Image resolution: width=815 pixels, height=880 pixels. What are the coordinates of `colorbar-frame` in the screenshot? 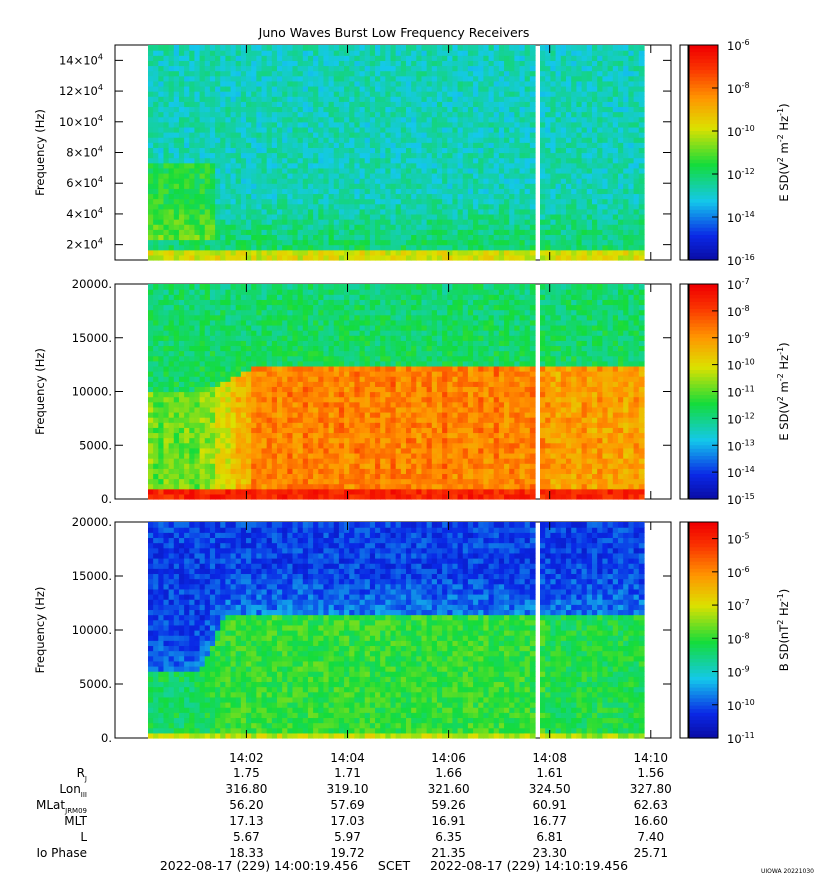 It's located at (703, 152).